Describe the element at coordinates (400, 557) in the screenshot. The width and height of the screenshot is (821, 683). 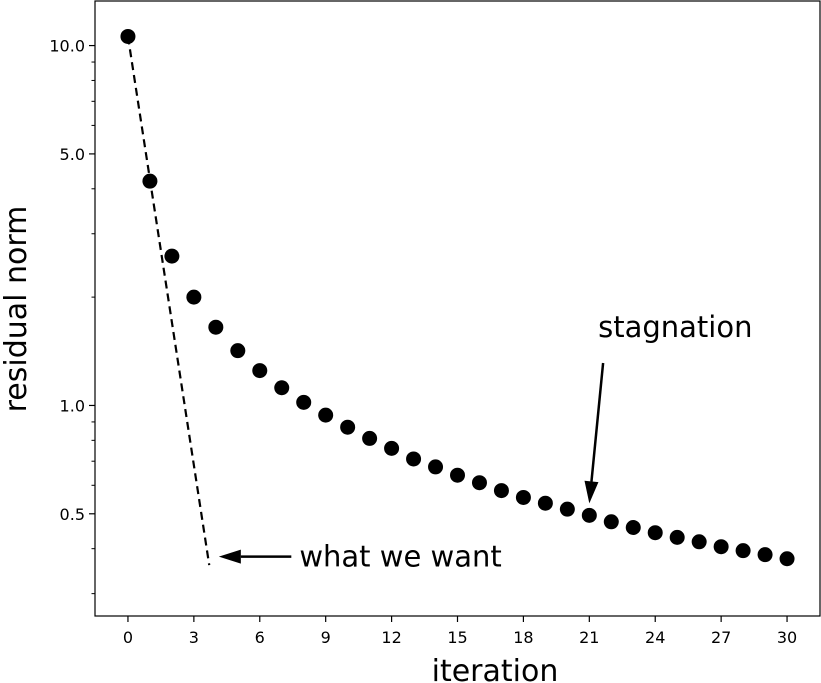
I see `annotation-text: what we want` at that location.